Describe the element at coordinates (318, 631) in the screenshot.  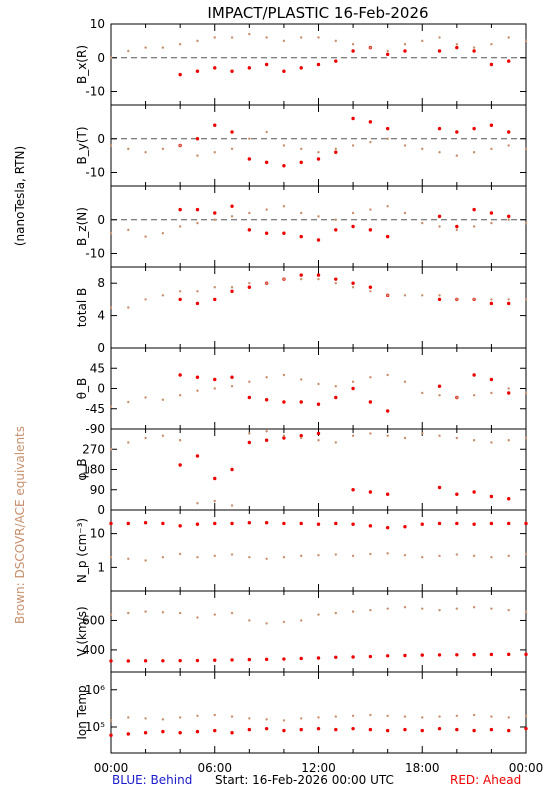
I see `panel-frame-v` at that location.